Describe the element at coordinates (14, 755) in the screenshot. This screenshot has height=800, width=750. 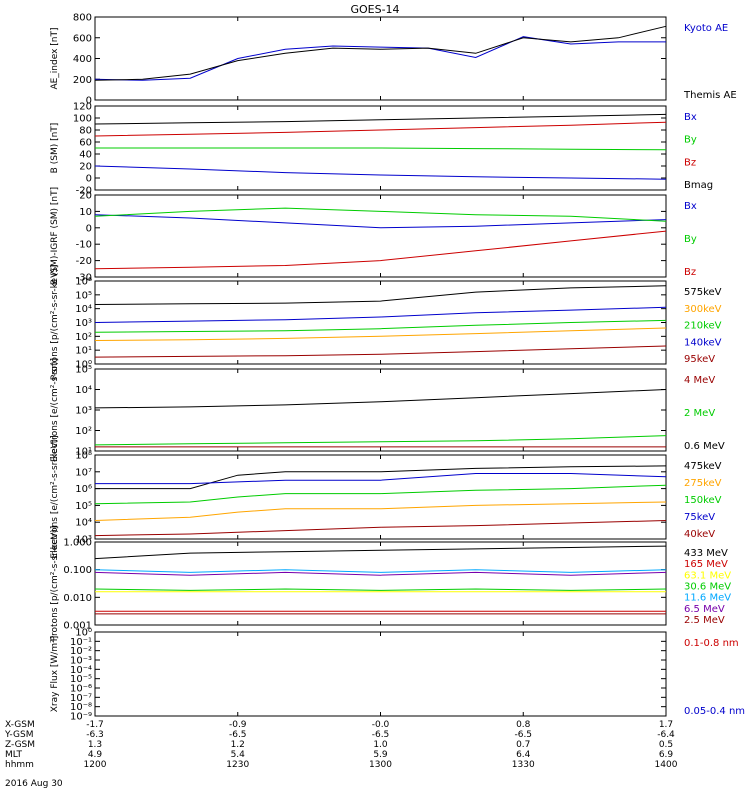
I see `x-row-label: MLT` at that location.